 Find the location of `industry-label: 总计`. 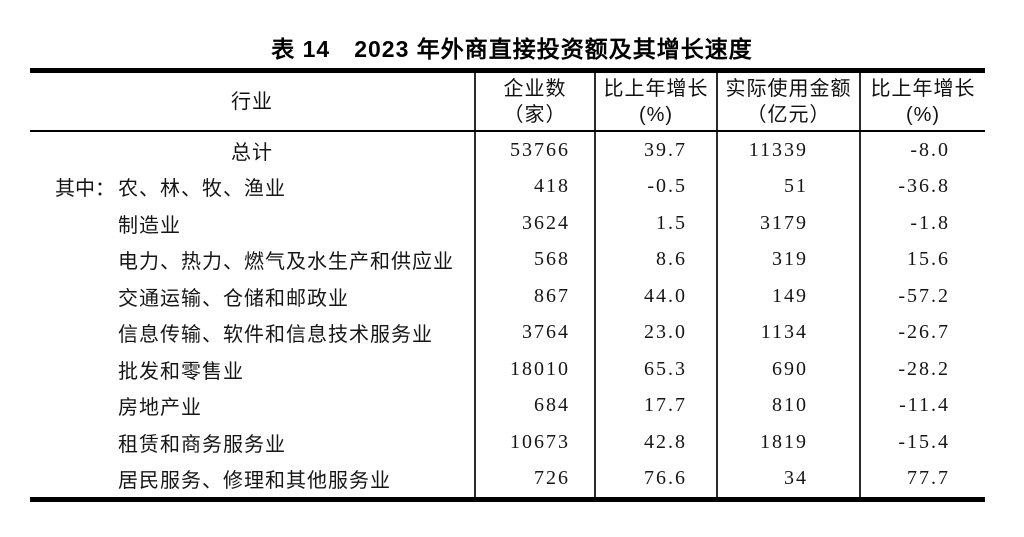

industry-label: 总计 is located at coordinates (252, 152).